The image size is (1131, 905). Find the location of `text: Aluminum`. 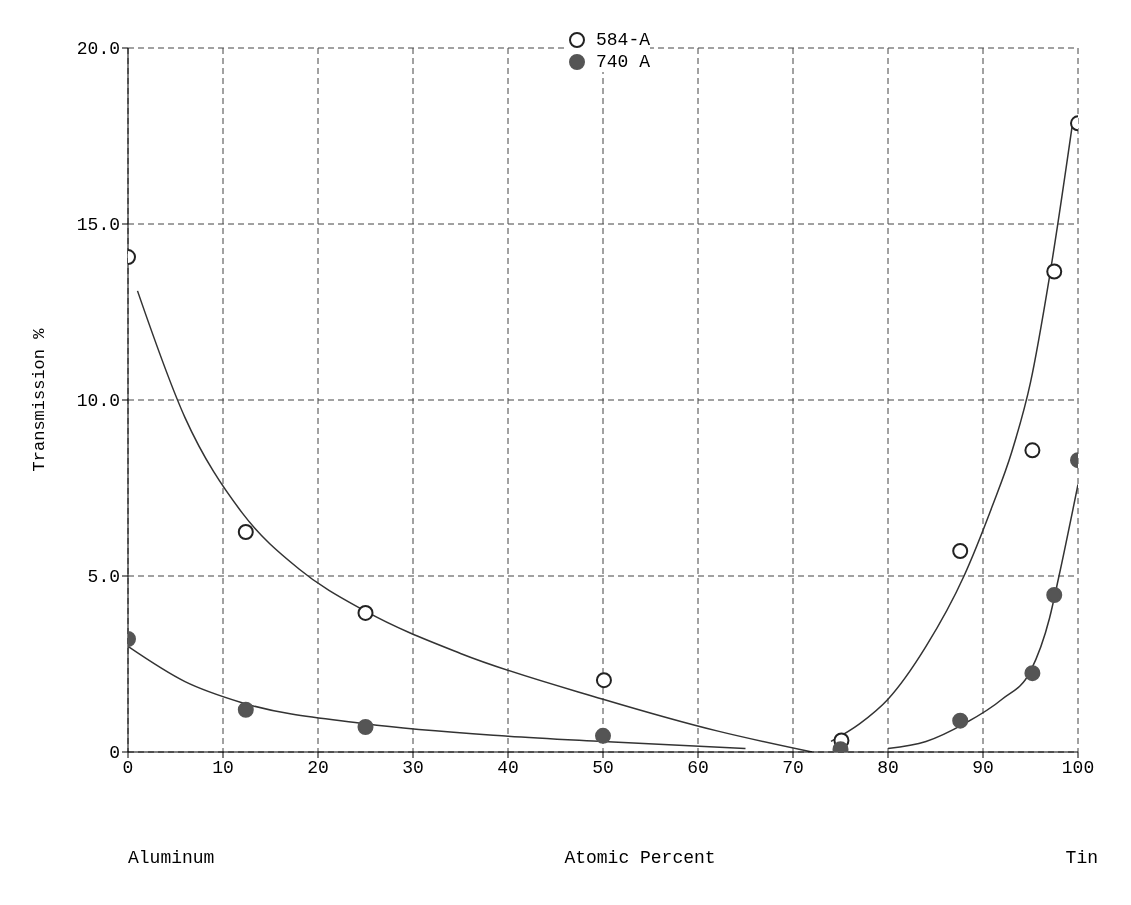

text: Aluminum is located at coordinates (171, 858).